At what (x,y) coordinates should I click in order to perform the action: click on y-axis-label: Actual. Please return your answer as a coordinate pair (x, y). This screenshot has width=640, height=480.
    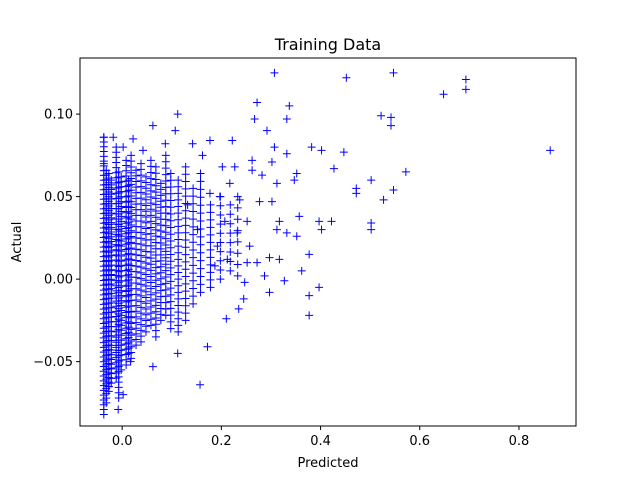
    Looking at the image, I should click on (17, 242).